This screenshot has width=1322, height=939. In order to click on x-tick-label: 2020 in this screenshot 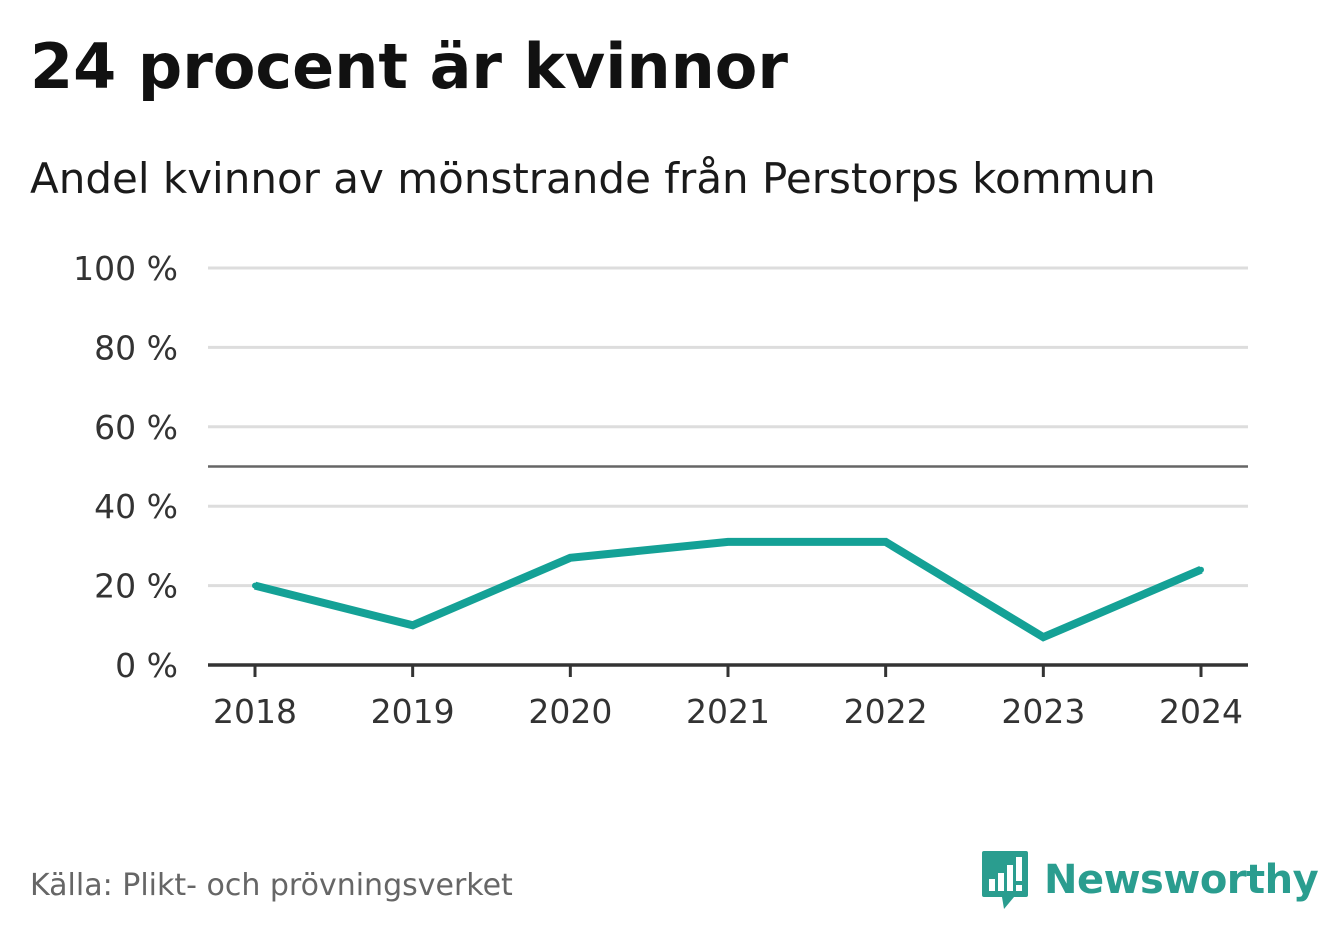, I will do `click(570, 711)`.